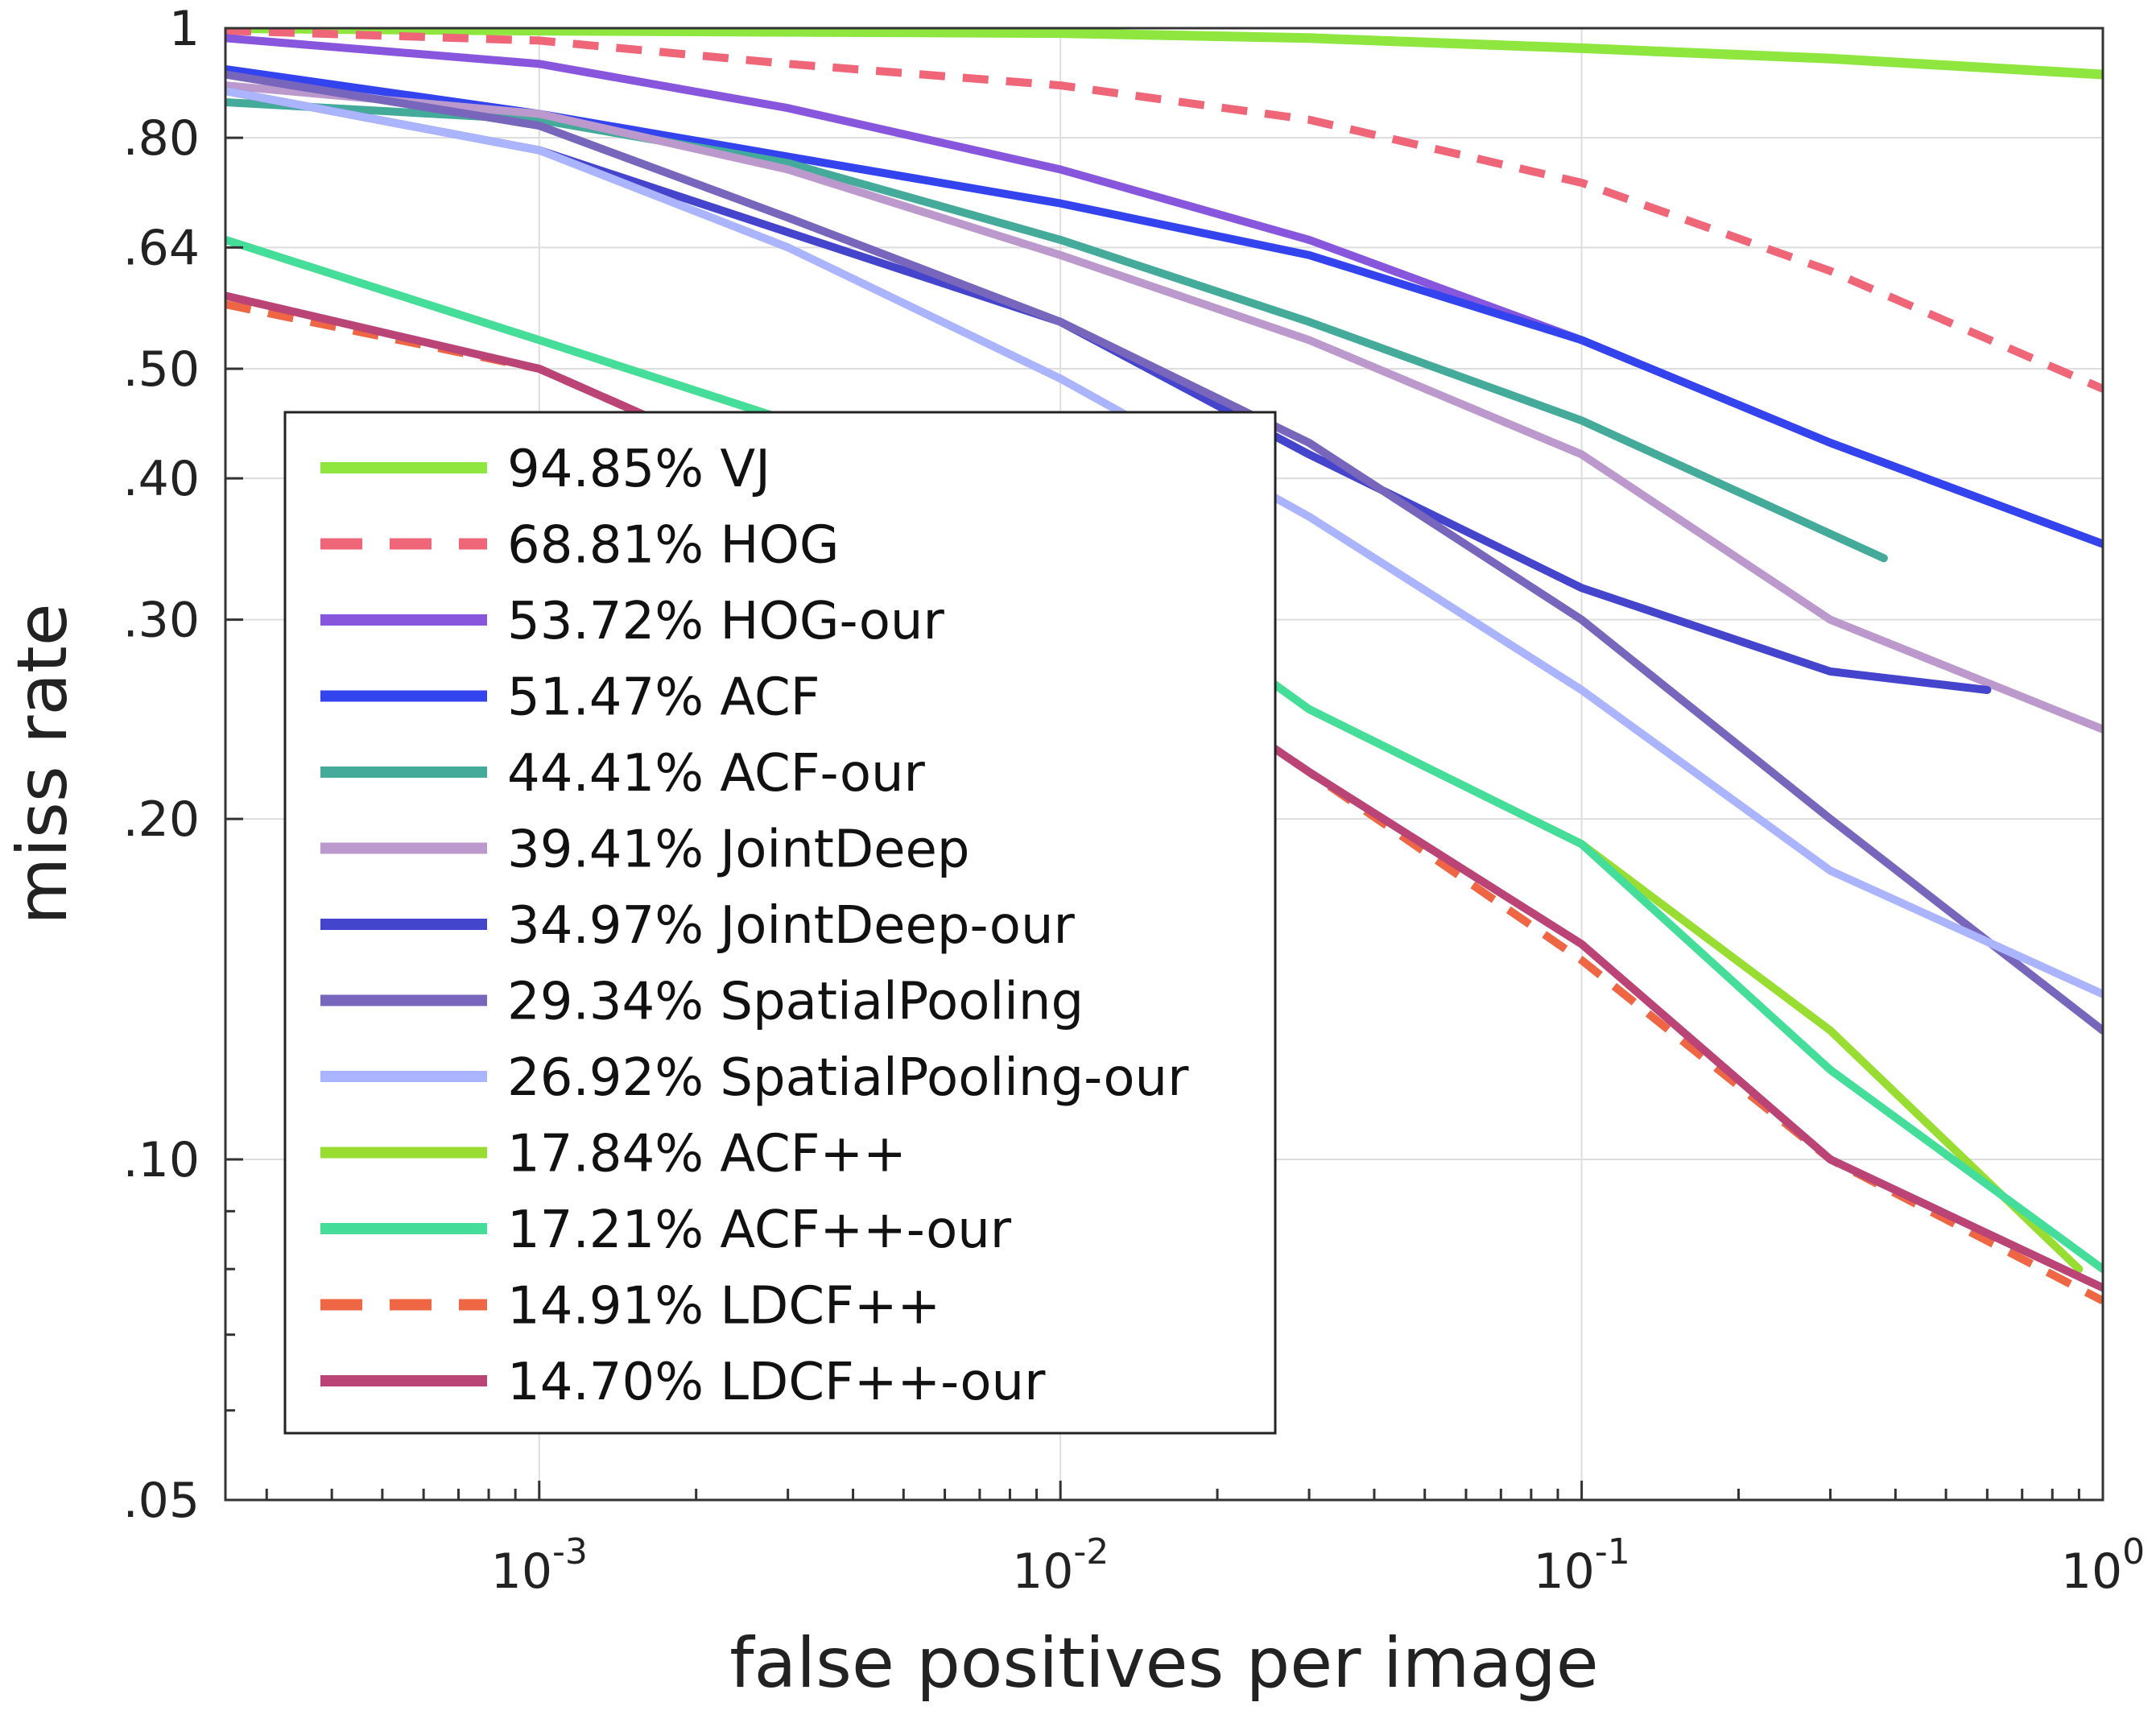 The image size is (2156, 1723). I want to click on legend-entry-label: 17.84% ACF++, so click(707, 1154).